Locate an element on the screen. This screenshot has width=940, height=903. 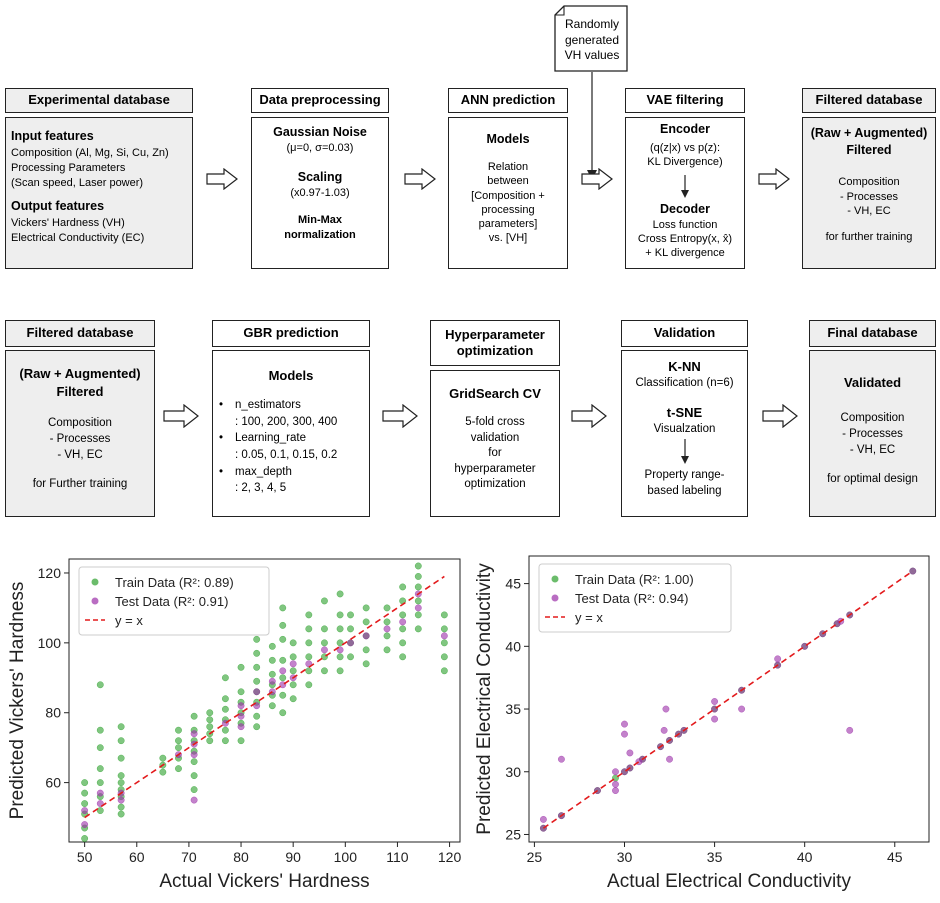
y-tick-label: 80 is located at coordinates (53, 713).